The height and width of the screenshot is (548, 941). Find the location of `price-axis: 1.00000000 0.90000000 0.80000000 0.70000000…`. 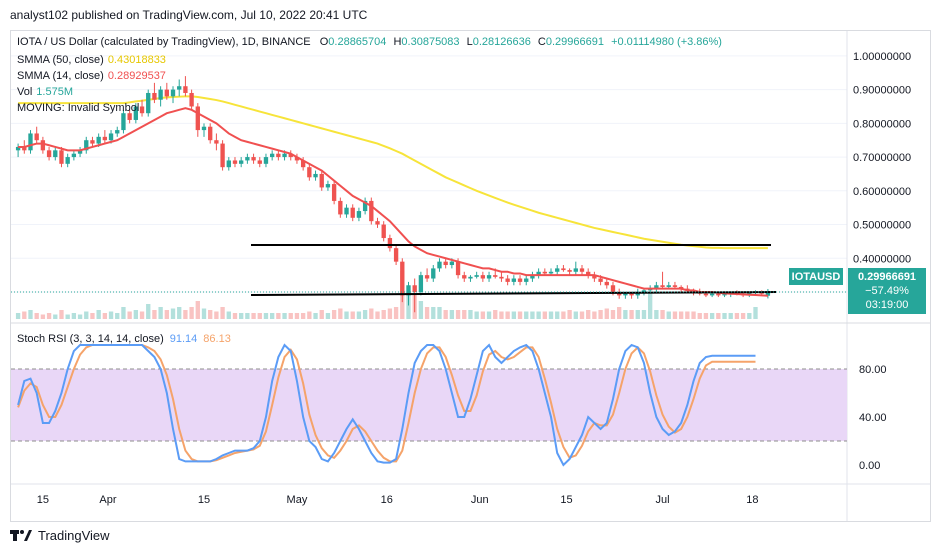

price-axis: 1.00000000 0.90000000 0.80000000 0.70000000… is located at coordinates (882, 175).